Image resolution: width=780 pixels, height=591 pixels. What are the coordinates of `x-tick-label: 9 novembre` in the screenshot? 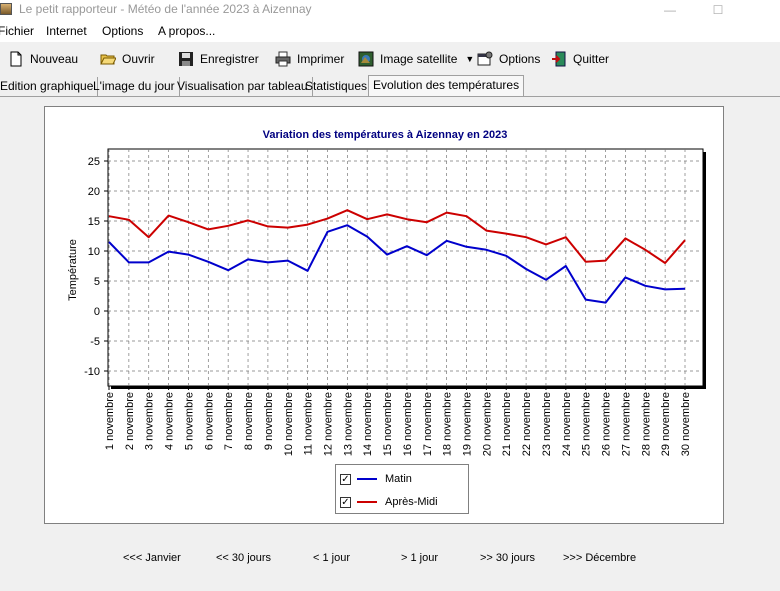 It's located at (269, 421).